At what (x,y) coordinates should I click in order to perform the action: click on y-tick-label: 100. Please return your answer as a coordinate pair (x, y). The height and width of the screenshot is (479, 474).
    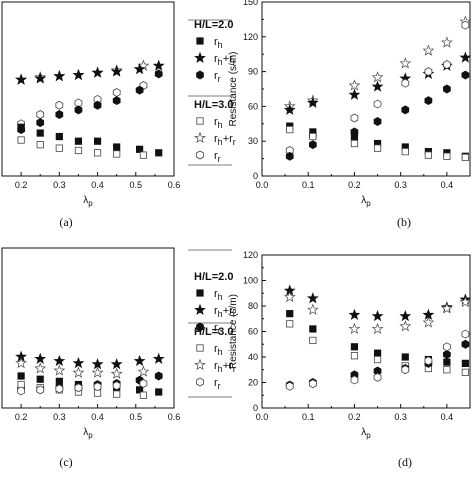
    Looking at the image, I should click on (250, 281).